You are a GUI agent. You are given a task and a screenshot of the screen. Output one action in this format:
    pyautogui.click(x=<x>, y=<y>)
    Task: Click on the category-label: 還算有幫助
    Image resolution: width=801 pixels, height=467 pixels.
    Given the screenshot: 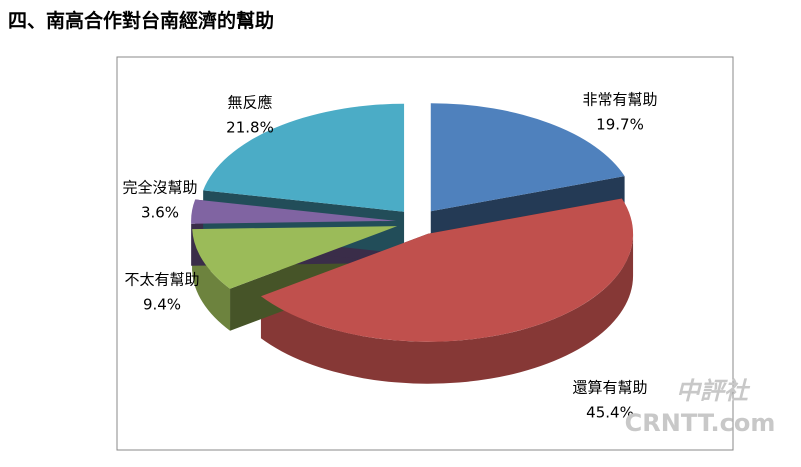 What is the action you would take?
    pyautogui.click(x=609, y=388)
    